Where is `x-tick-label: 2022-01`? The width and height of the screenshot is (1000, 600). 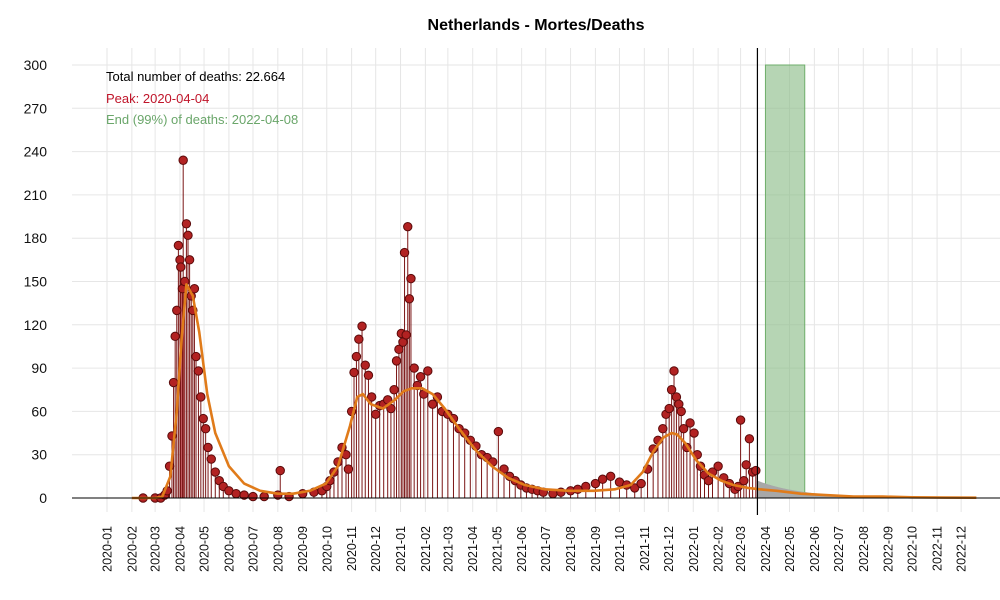
x-tick-label: 2022-01 is located at coordinates (694, 549).